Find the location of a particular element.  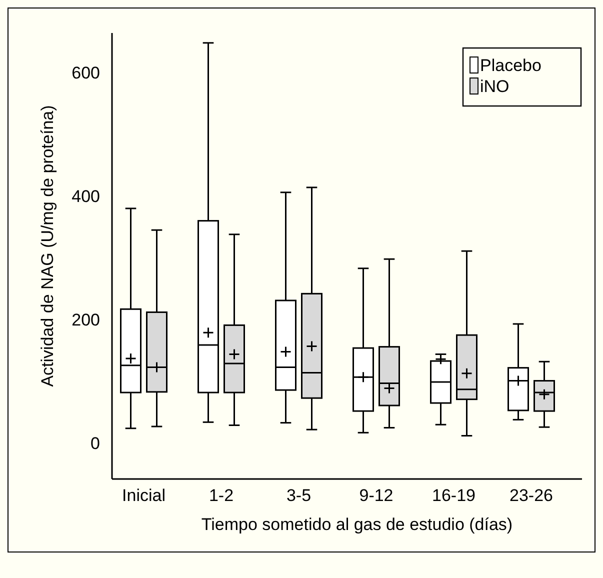

y-tick-label: 400 is located at coordinates (86, 196).